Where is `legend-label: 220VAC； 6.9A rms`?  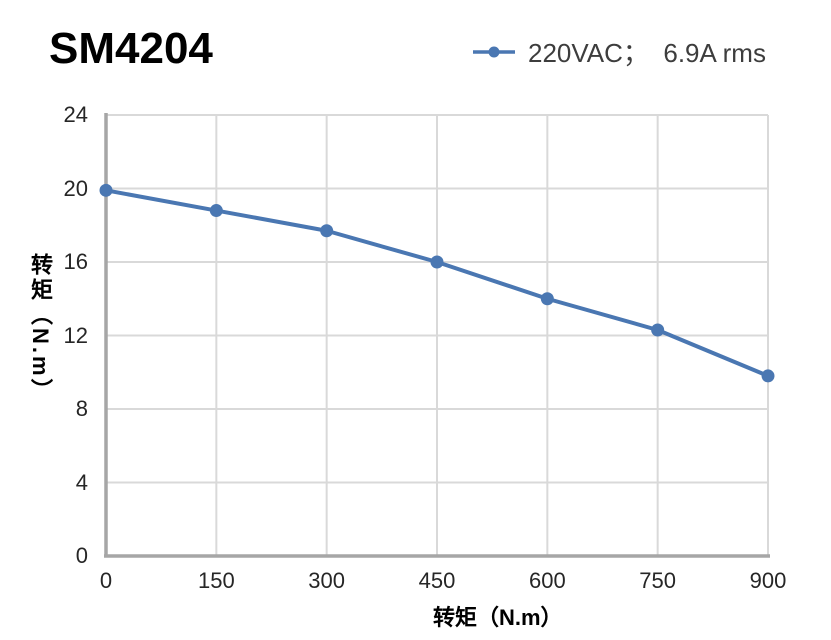
legend-label: 220VAC； 6.9A rms is located at coordinates (647, 53).